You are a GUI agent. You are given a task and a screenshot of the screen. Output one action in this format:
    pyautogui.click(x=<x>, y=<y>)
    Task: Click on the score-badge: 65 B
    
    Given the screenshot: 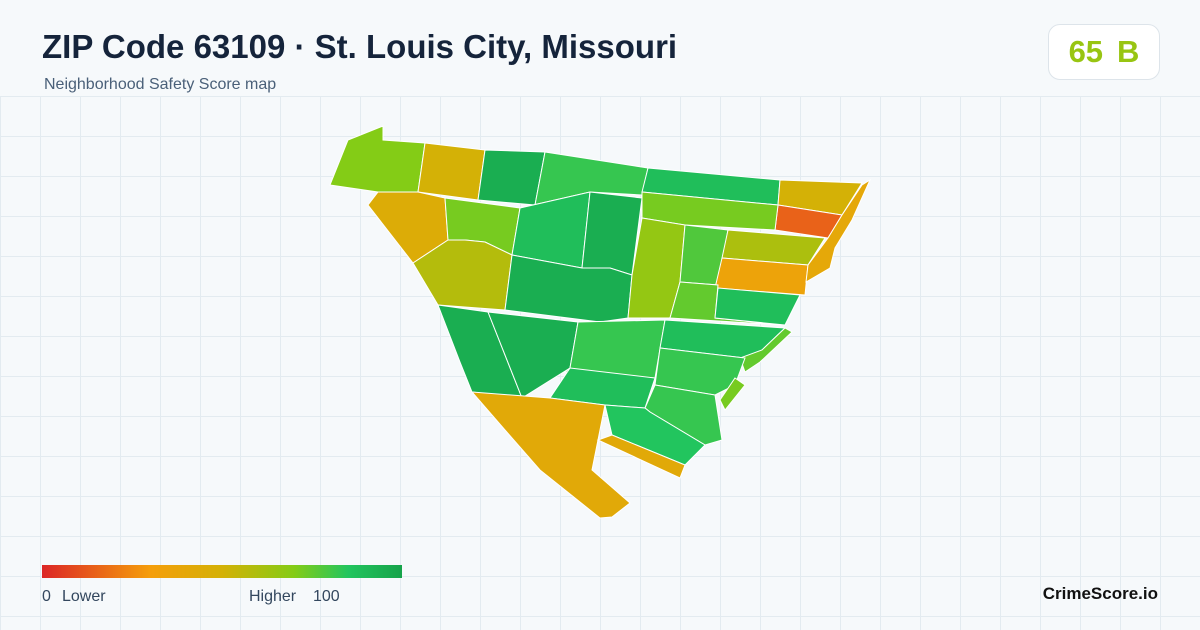 What is the action you would take?
    pyautogui.click(x=1104, y=52)
    